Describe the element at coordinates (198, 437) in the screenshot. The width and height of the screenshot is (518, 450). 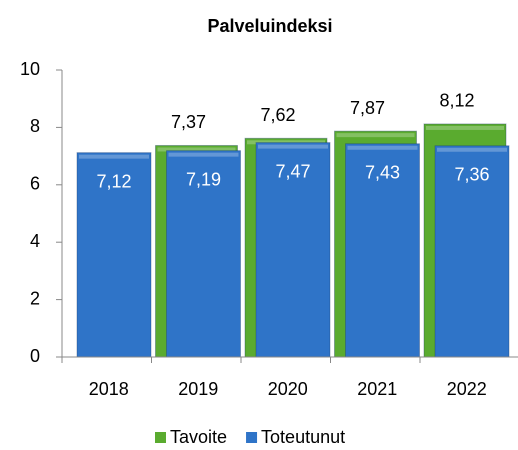
I see `legend-label: Tavoite` at that location.